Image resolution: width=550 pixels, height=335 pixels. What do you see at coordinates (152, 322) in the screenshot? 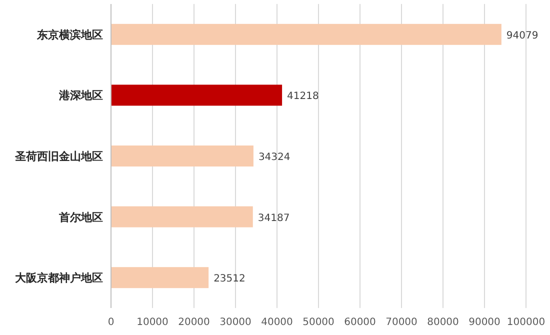
I see `x-tick-label: 10000` at bounding box center [152, 322].